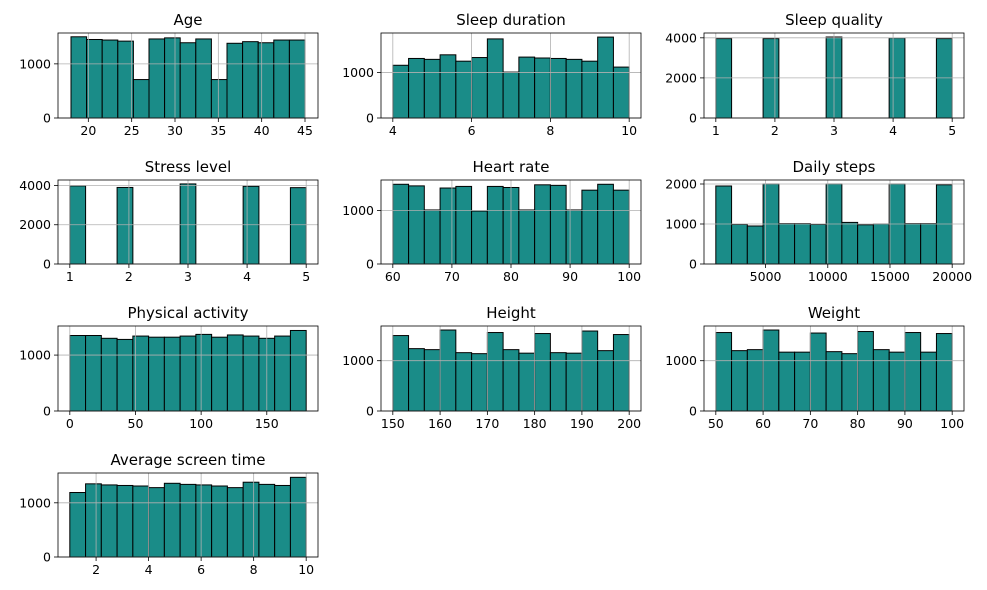  I want to click on x-tick-label: 150, so click(393, 423).